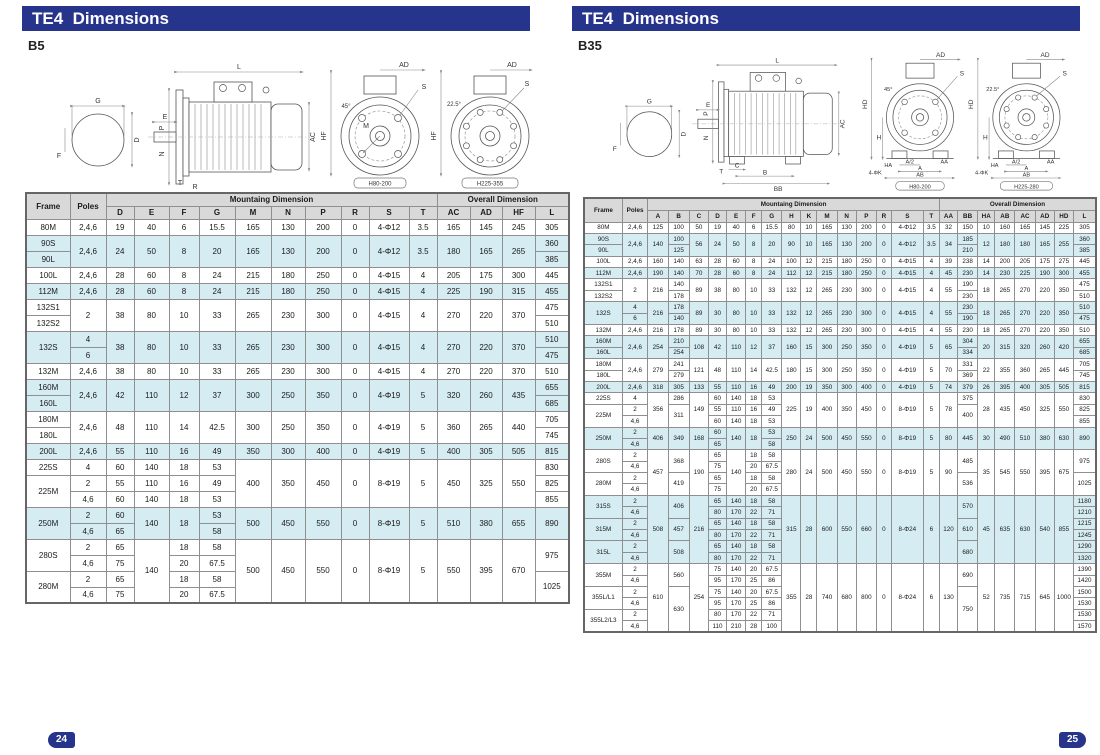 The width and height of the screenshot is (1100, 755). Describe the element at coordinates (635, 410) in the screenshot. I see `table-cell: 2` at that location.